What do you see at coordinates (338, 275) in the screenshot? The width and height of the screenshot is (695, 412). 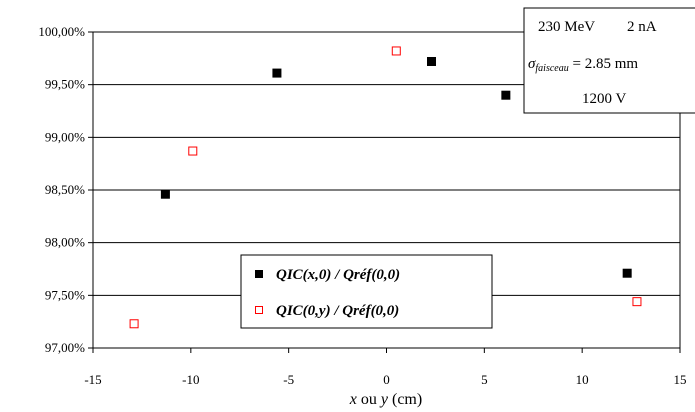 I see `legend-label-x-series: QIC(x,0) / Qréf(0,0)` at bounding box center [338, 275].